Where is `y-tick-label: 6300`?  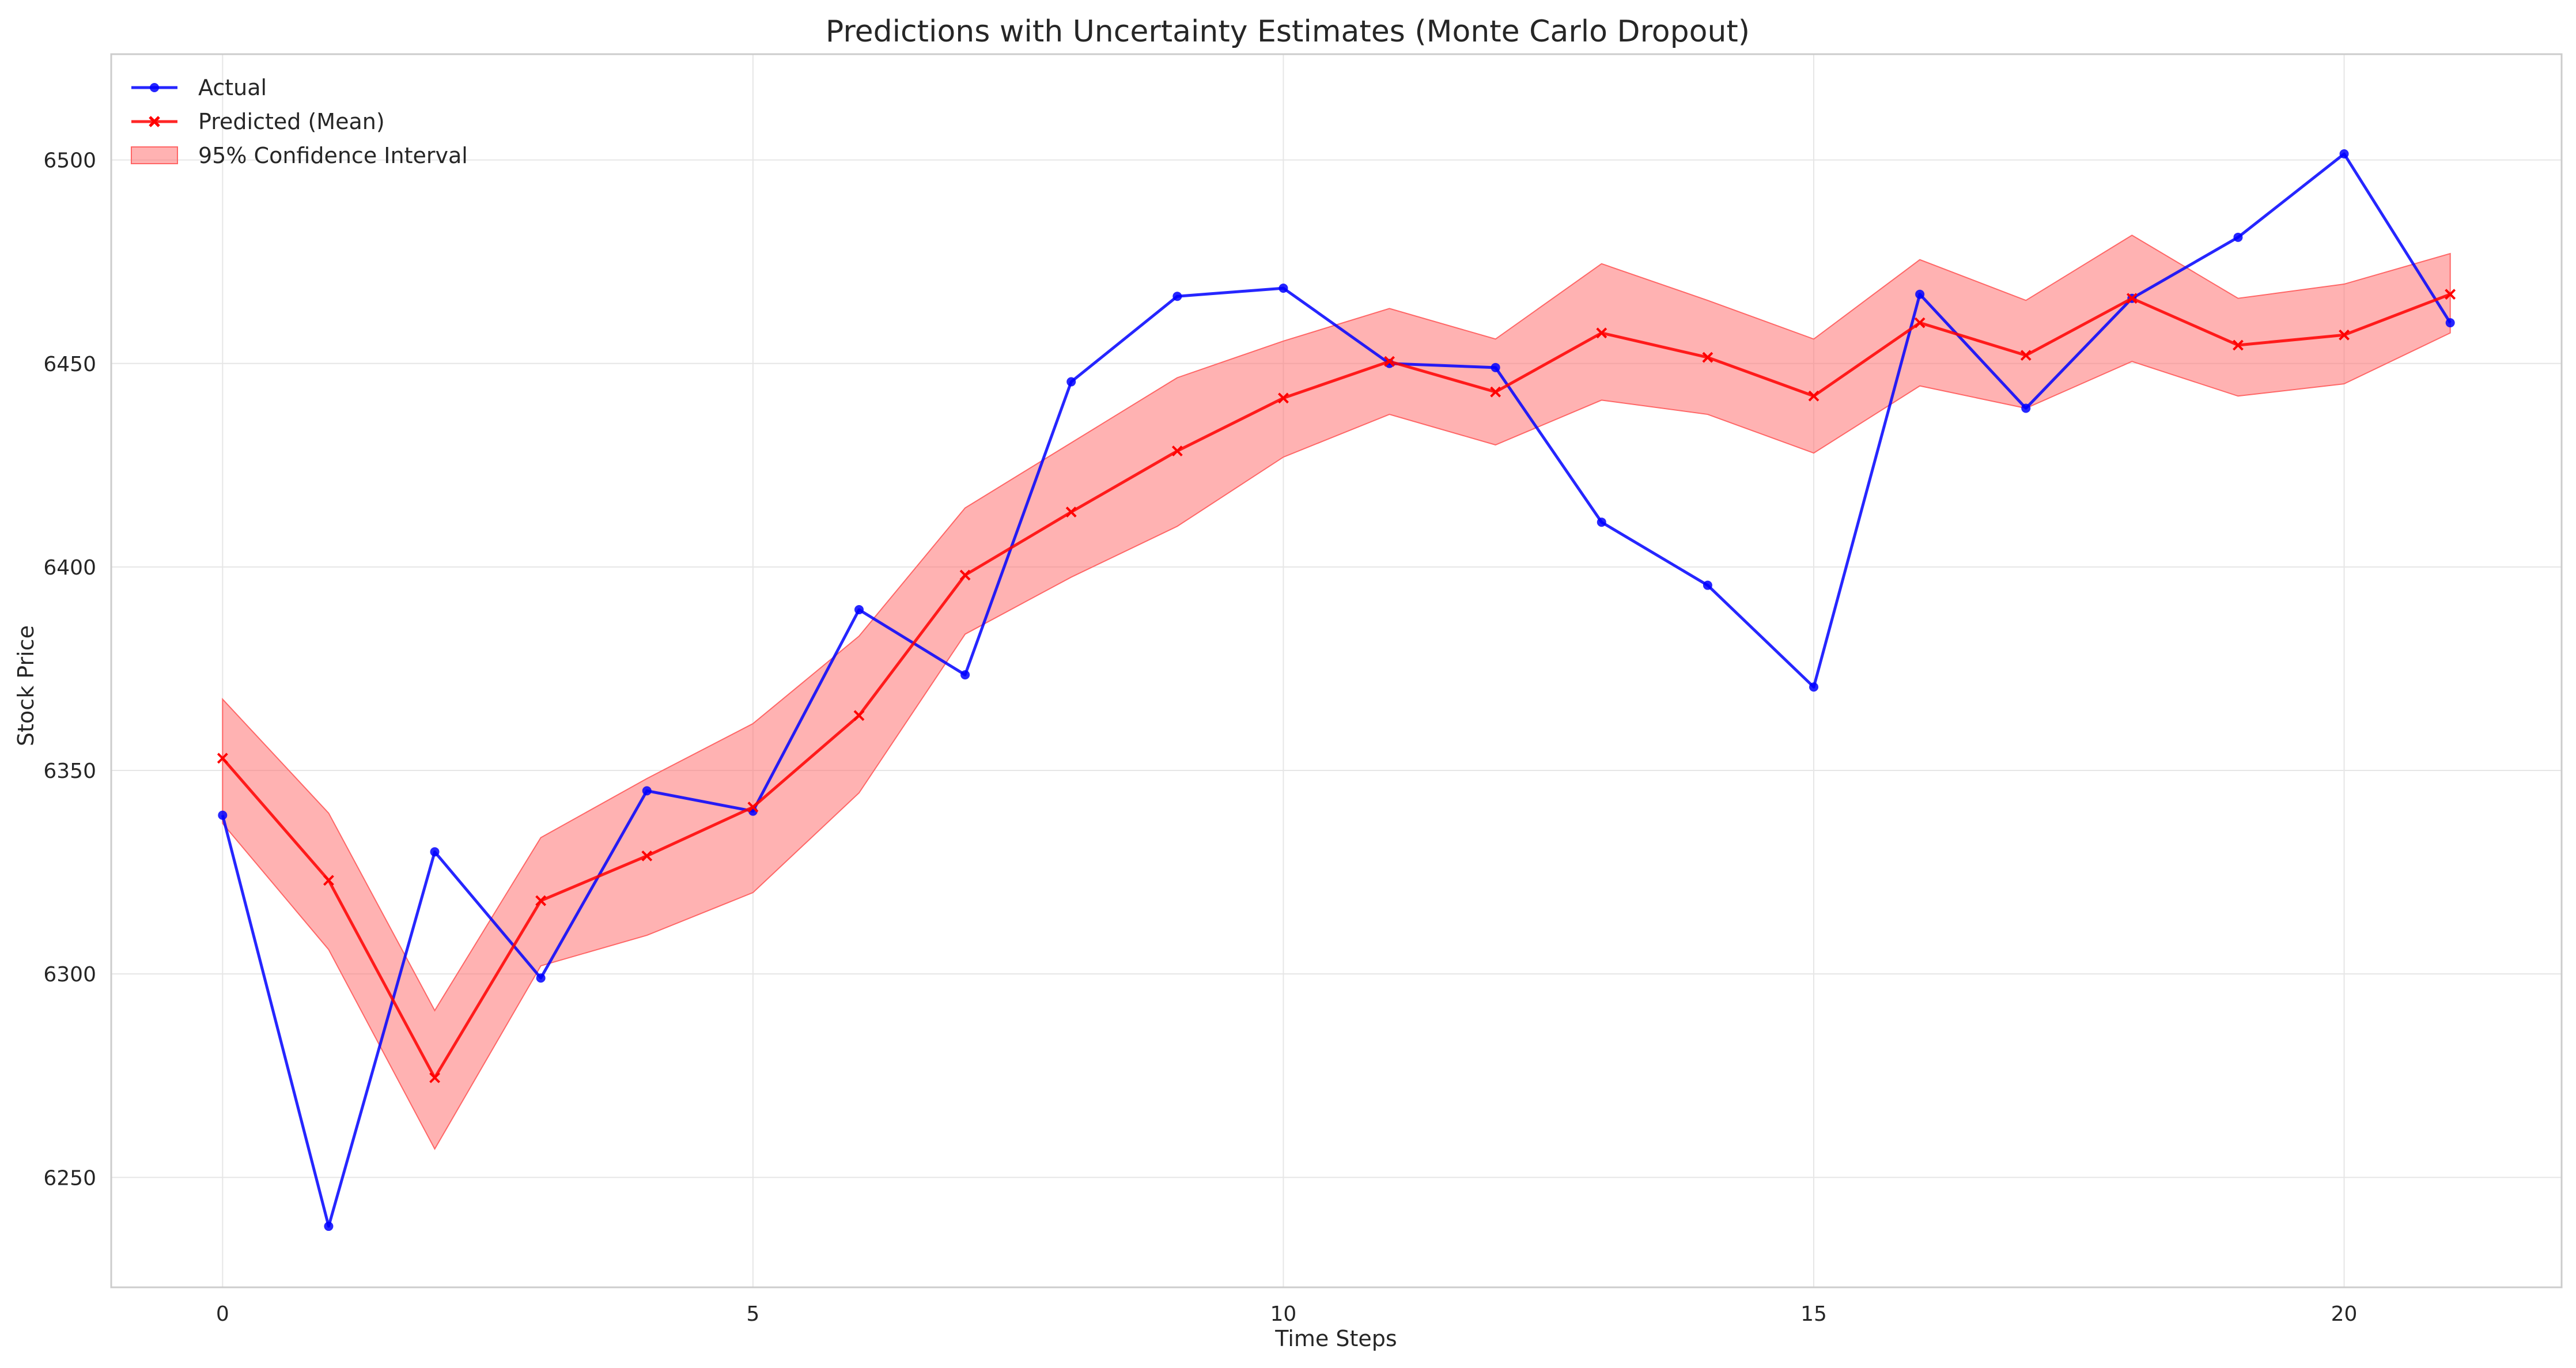 y-tick-label: 6300 is located at coordinates (69, 975).